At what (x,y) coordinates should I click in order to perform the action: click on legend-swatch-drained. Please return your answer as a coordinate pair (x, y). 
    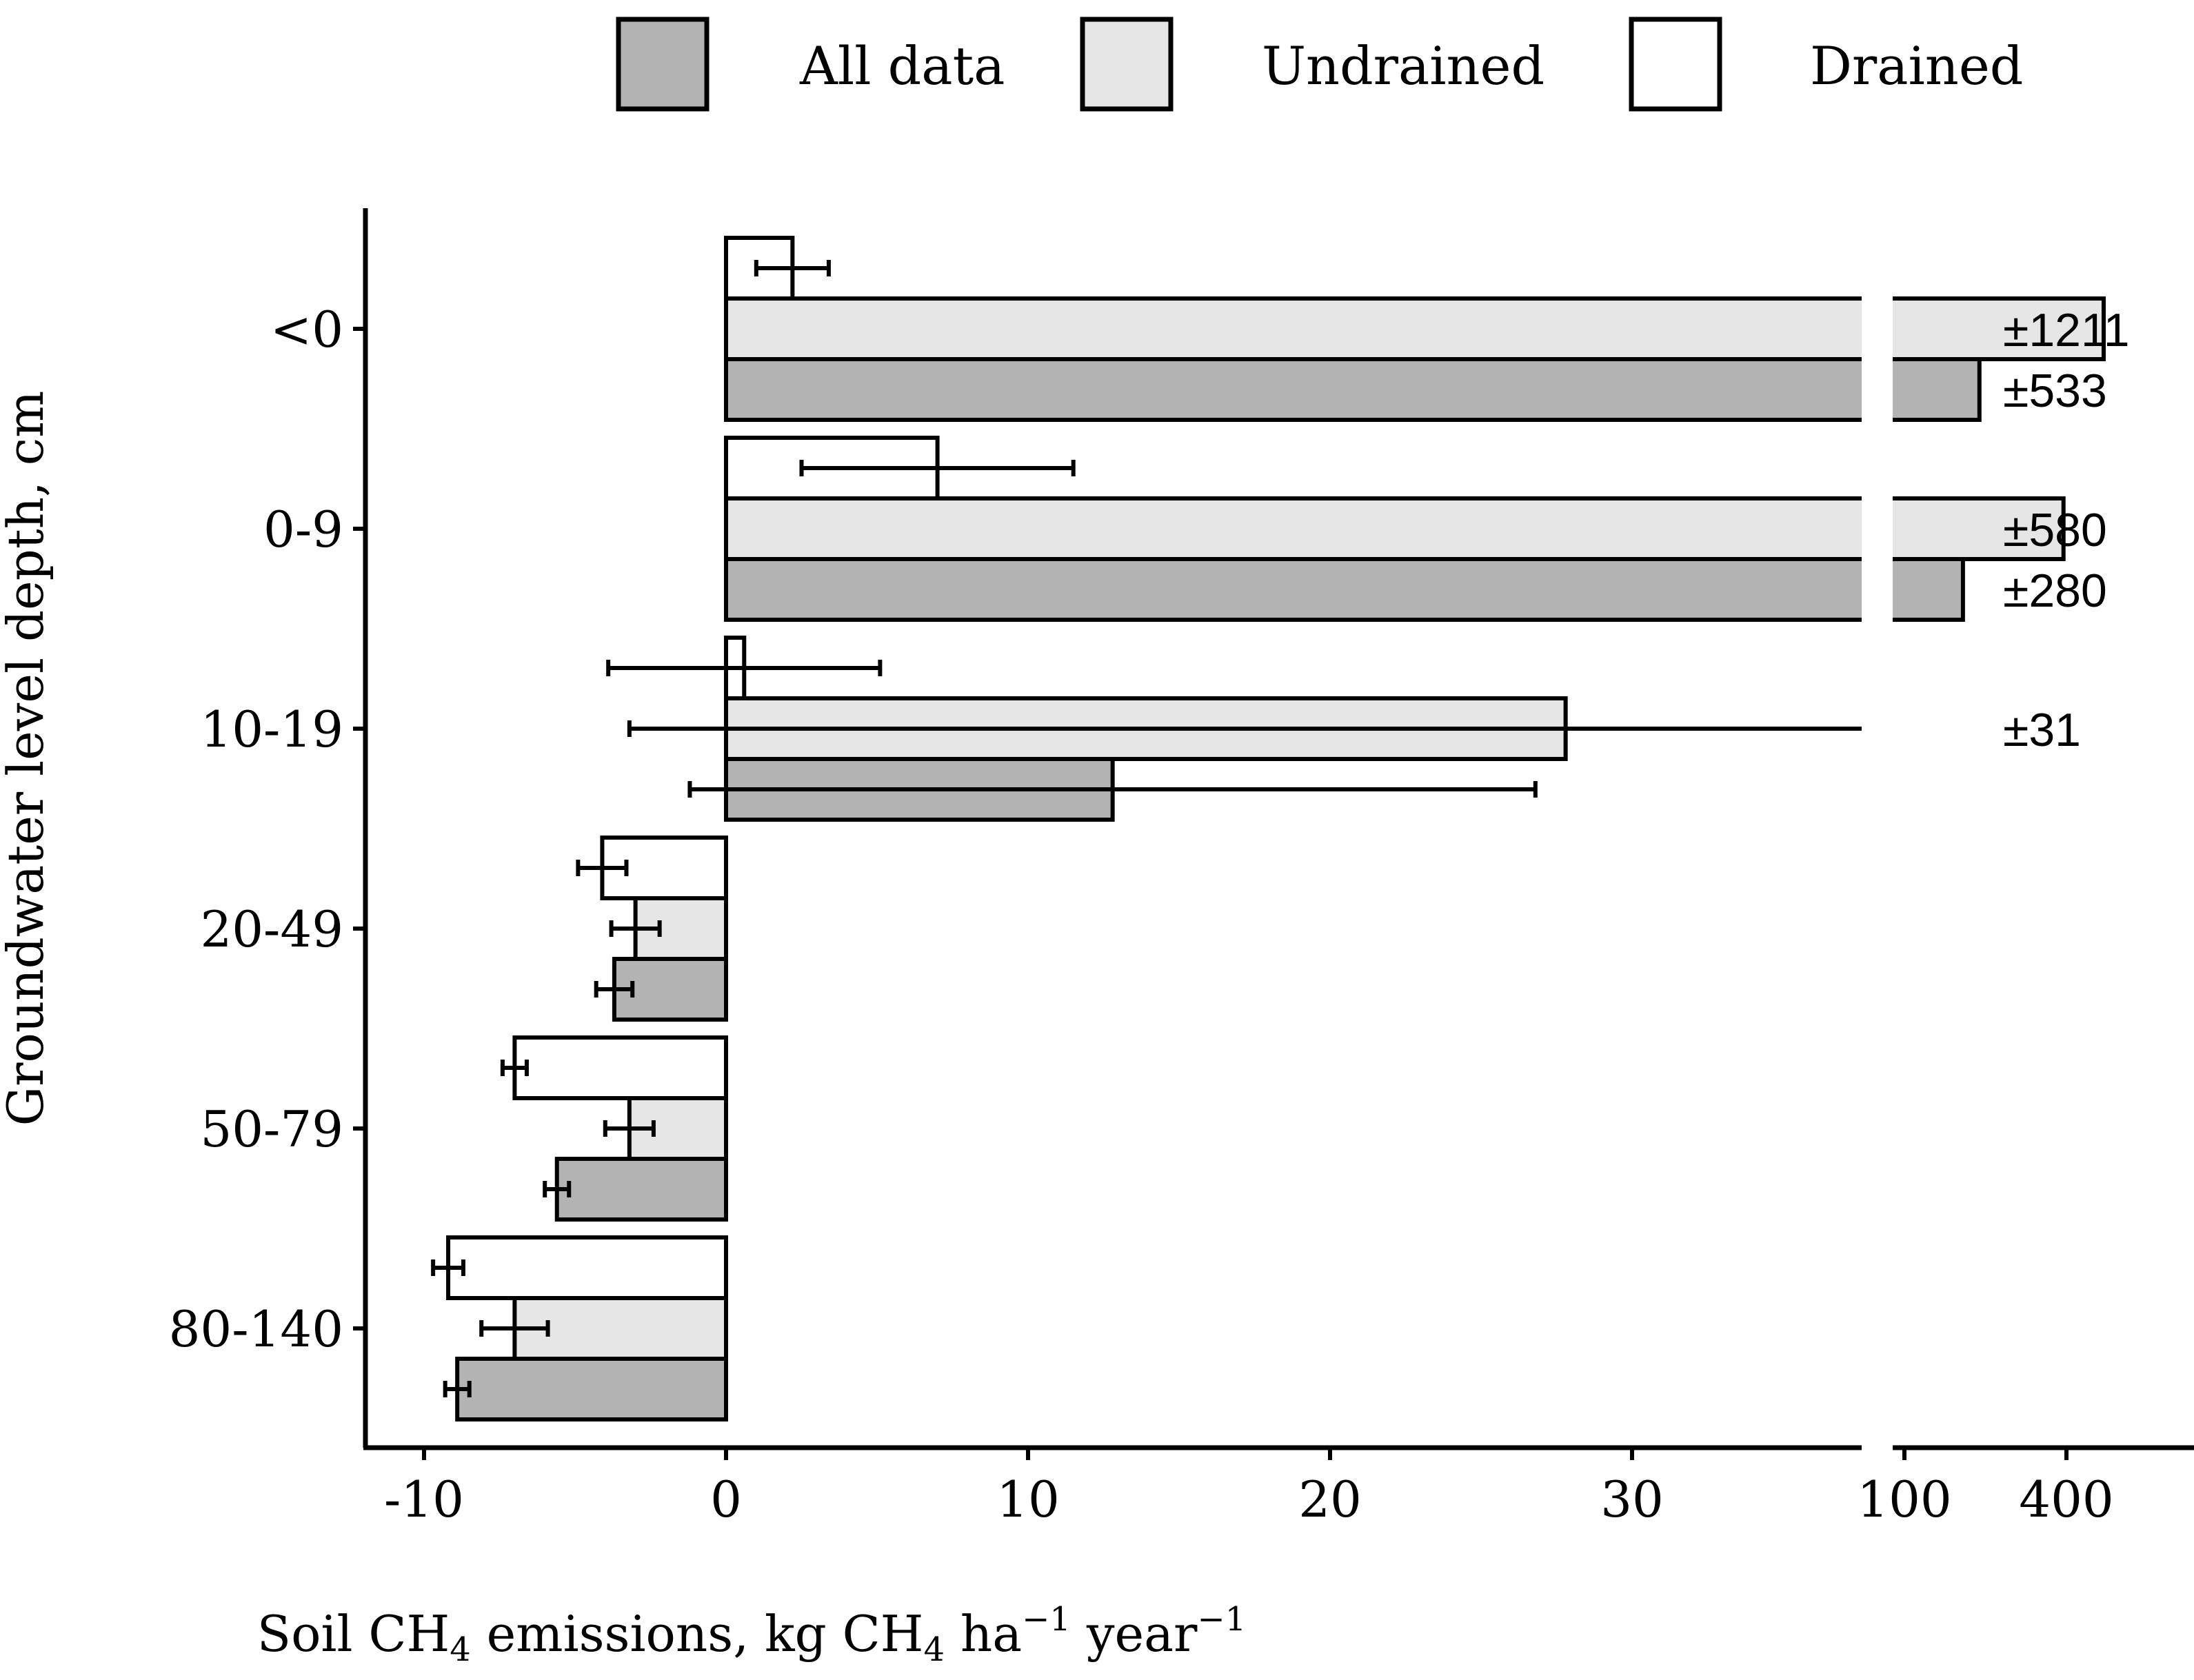
    Looking at the image, I should click on (1676, 64).